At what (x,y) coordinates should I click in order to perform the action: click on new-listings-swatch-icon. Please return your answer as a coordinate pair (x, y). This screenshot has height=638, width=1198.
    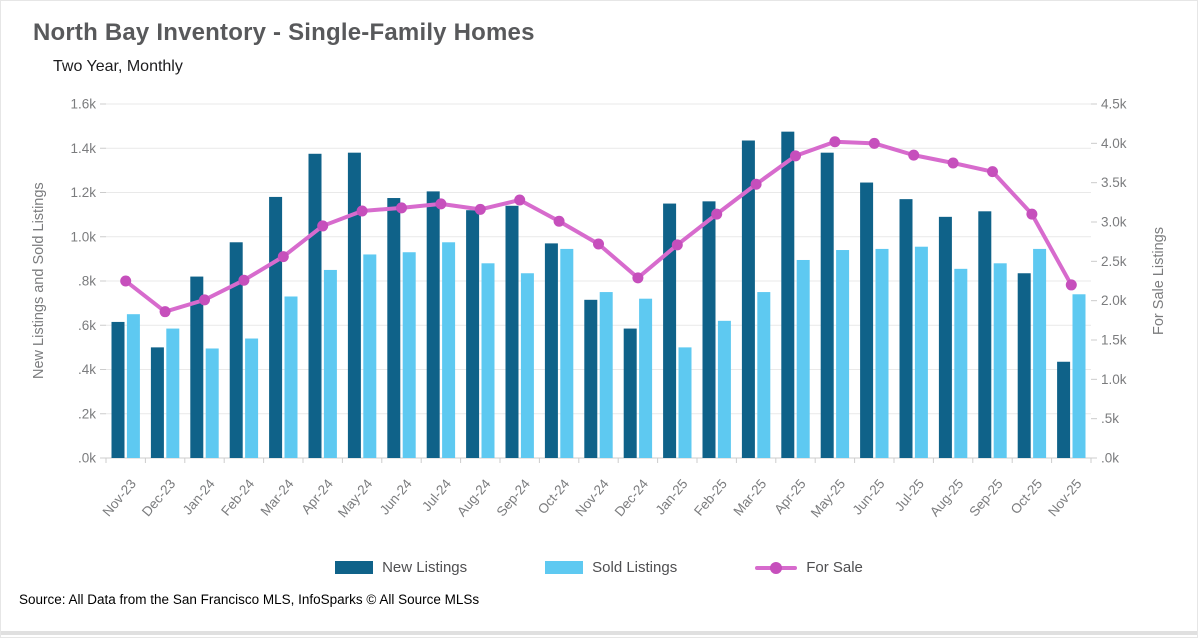
    Looking at the image, I should click on (354, 567).